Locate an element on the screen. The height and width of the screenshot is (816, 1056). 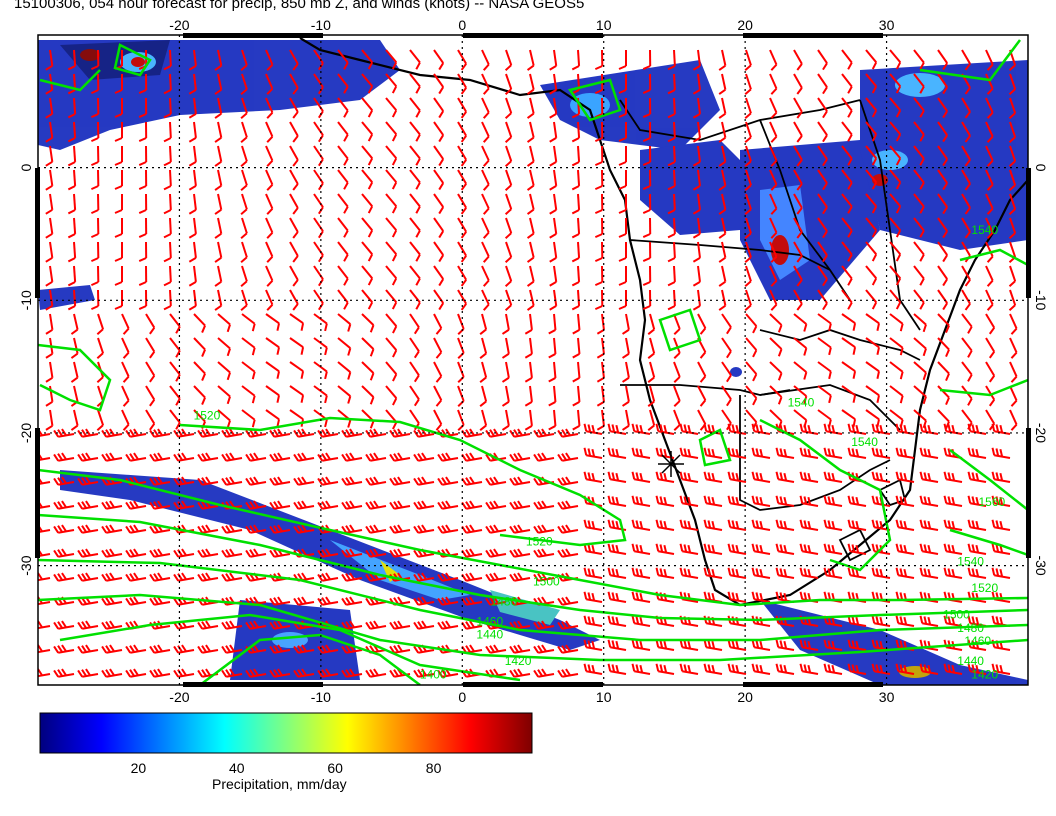
contour-label: 1500 is located at coordinates (956, 615).